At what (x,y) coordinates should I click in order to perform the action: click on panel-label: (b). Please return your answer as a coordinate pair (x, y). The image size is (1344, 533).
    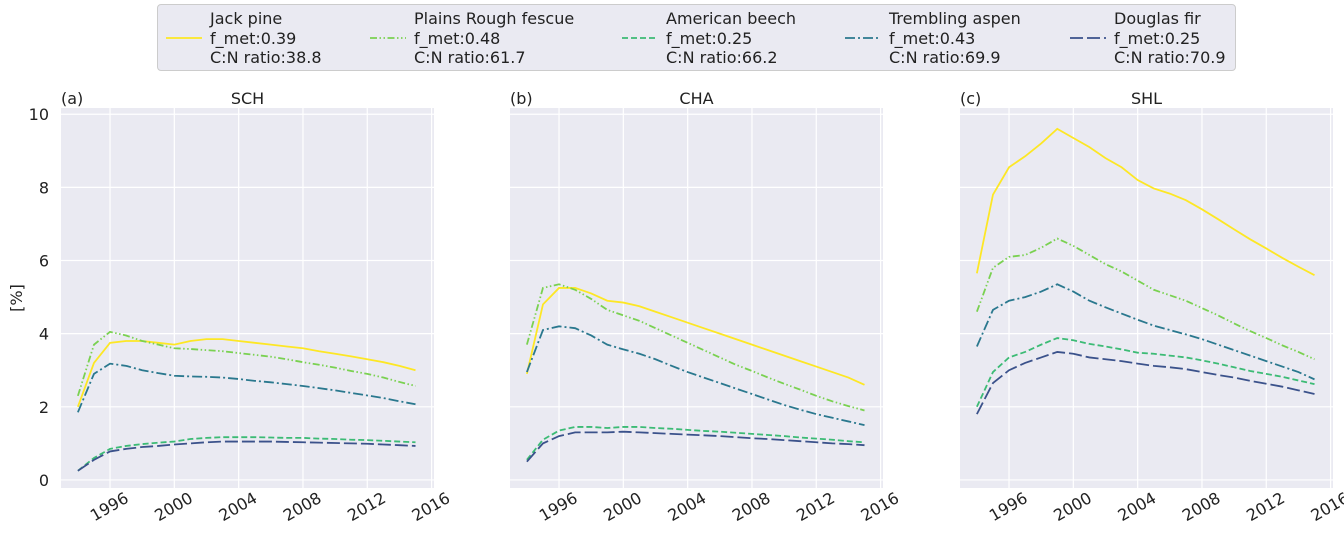
    Looking at the image, I should click on (521, 98).